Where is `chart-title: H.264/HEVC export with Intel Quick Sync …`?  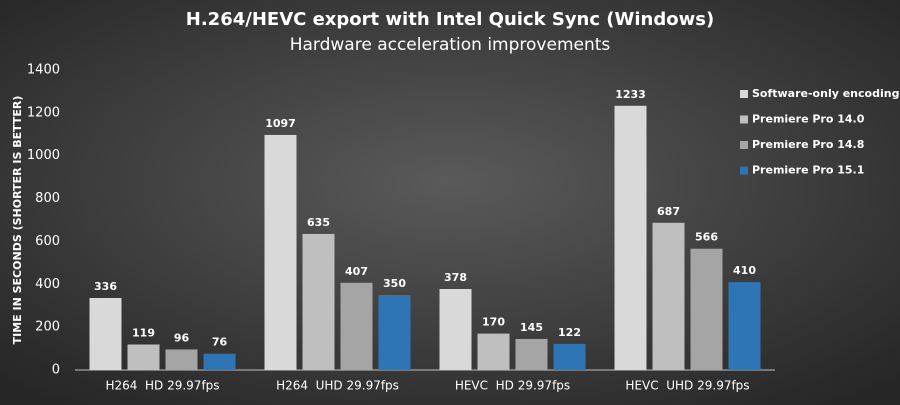
chart-title: H.264/HEVC export with Intel Quick Sync … is located at coordinates (450, 19).